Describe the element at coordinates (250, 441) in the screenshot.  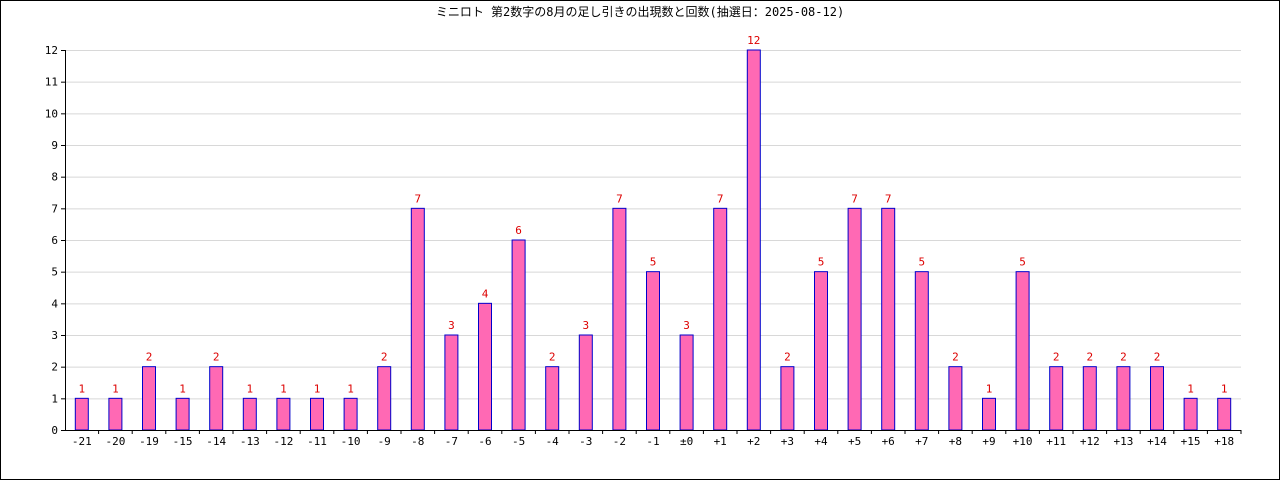
I see `x-tick-label: -13` at that location.